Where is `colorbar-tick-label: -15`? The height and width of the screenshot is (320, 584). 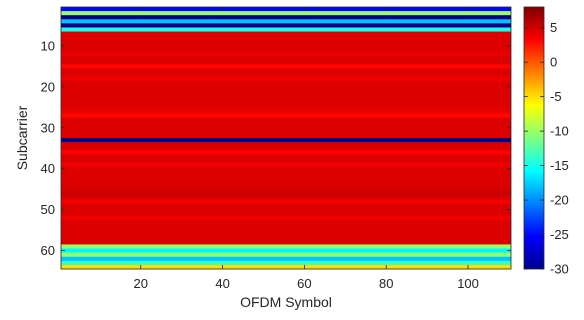
colorbar-tick-label: -15 is located at coordinates (559, 165).